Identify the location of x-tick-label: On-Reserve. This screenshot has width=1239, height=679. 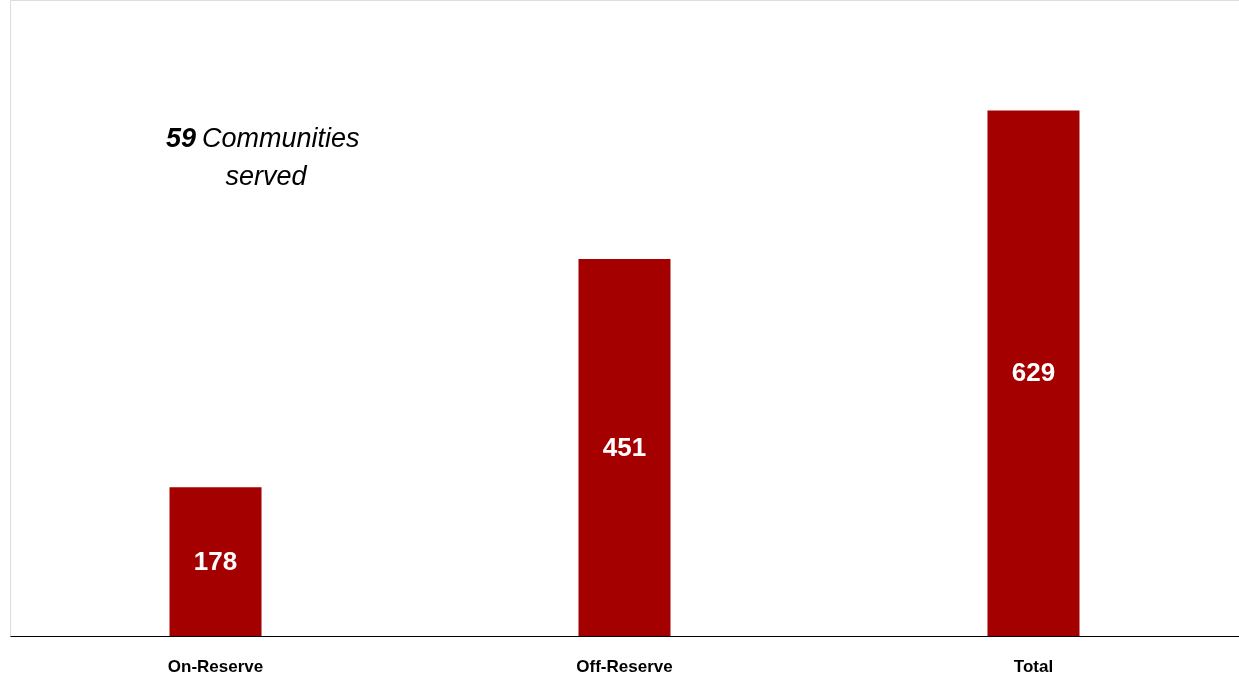
(215, 666).